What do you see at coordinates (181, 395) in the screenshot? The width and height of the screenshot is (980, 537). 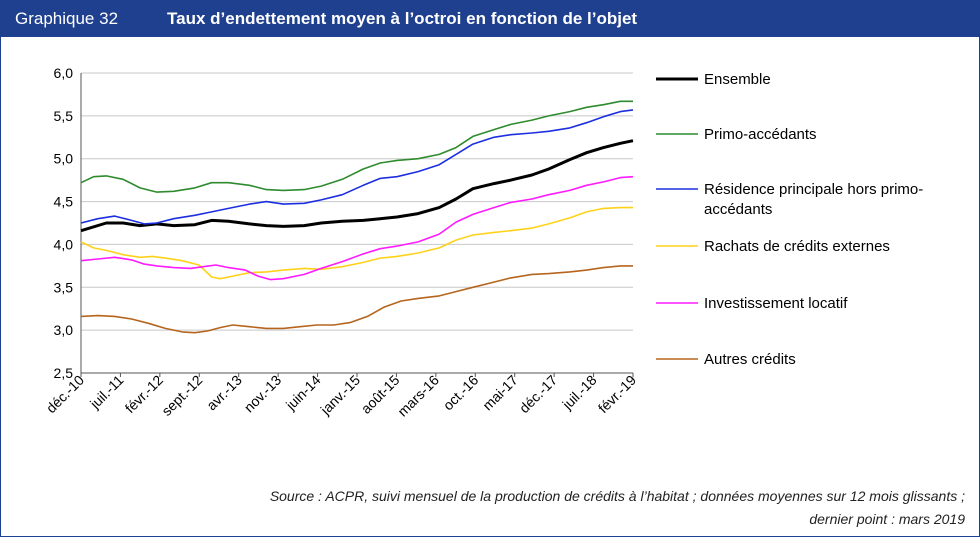 I see `x-tick-label: sept.-12` at bounding box center [181, 395].